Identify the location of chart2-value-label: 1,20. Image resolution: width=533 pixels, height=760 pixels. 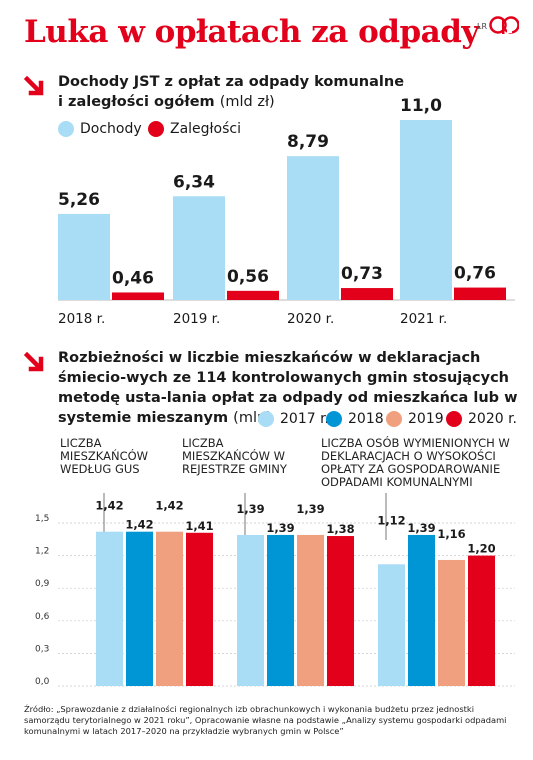
(481, 549).